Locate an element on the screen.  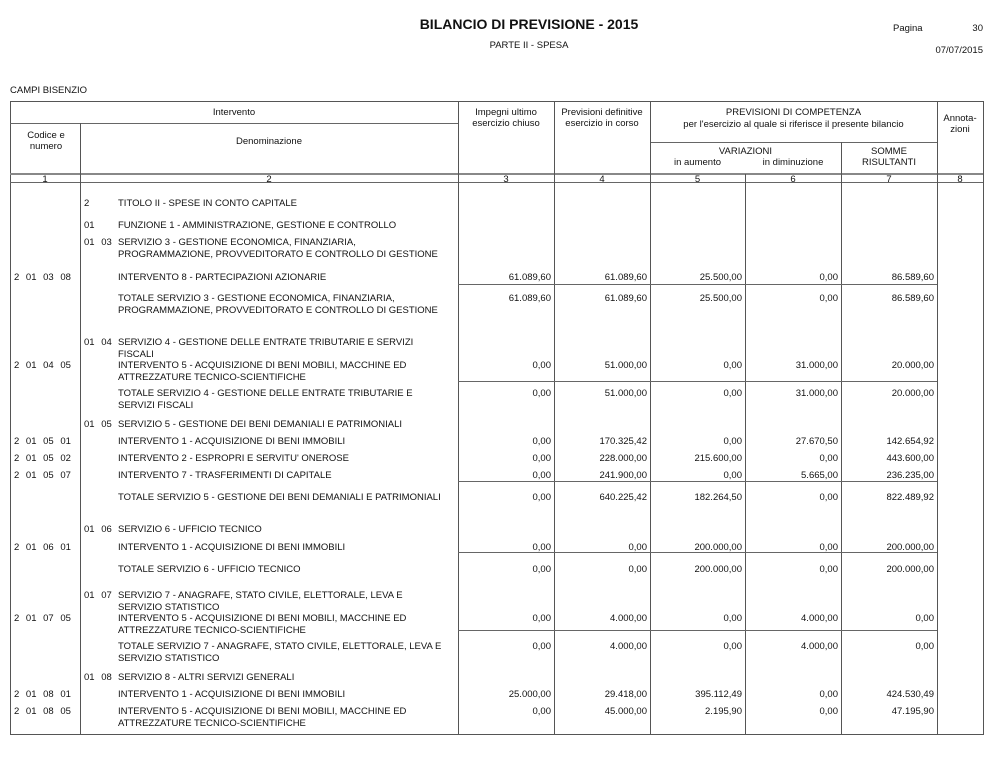
header-annotazioni: Annota- zioni is located at coordinates (960, 124).